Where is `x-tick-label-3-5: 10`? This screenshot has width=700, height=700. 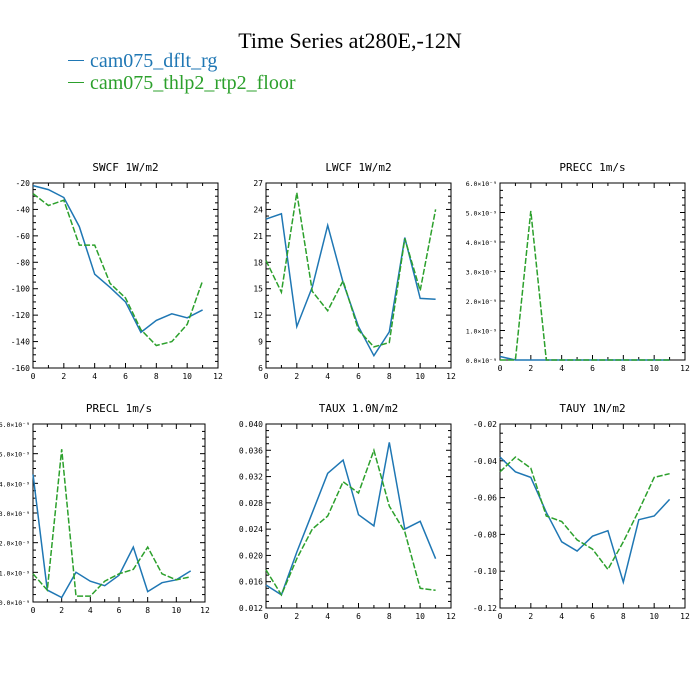 x-tick-label-3-5: 10 is located at coordinates (177, 610).